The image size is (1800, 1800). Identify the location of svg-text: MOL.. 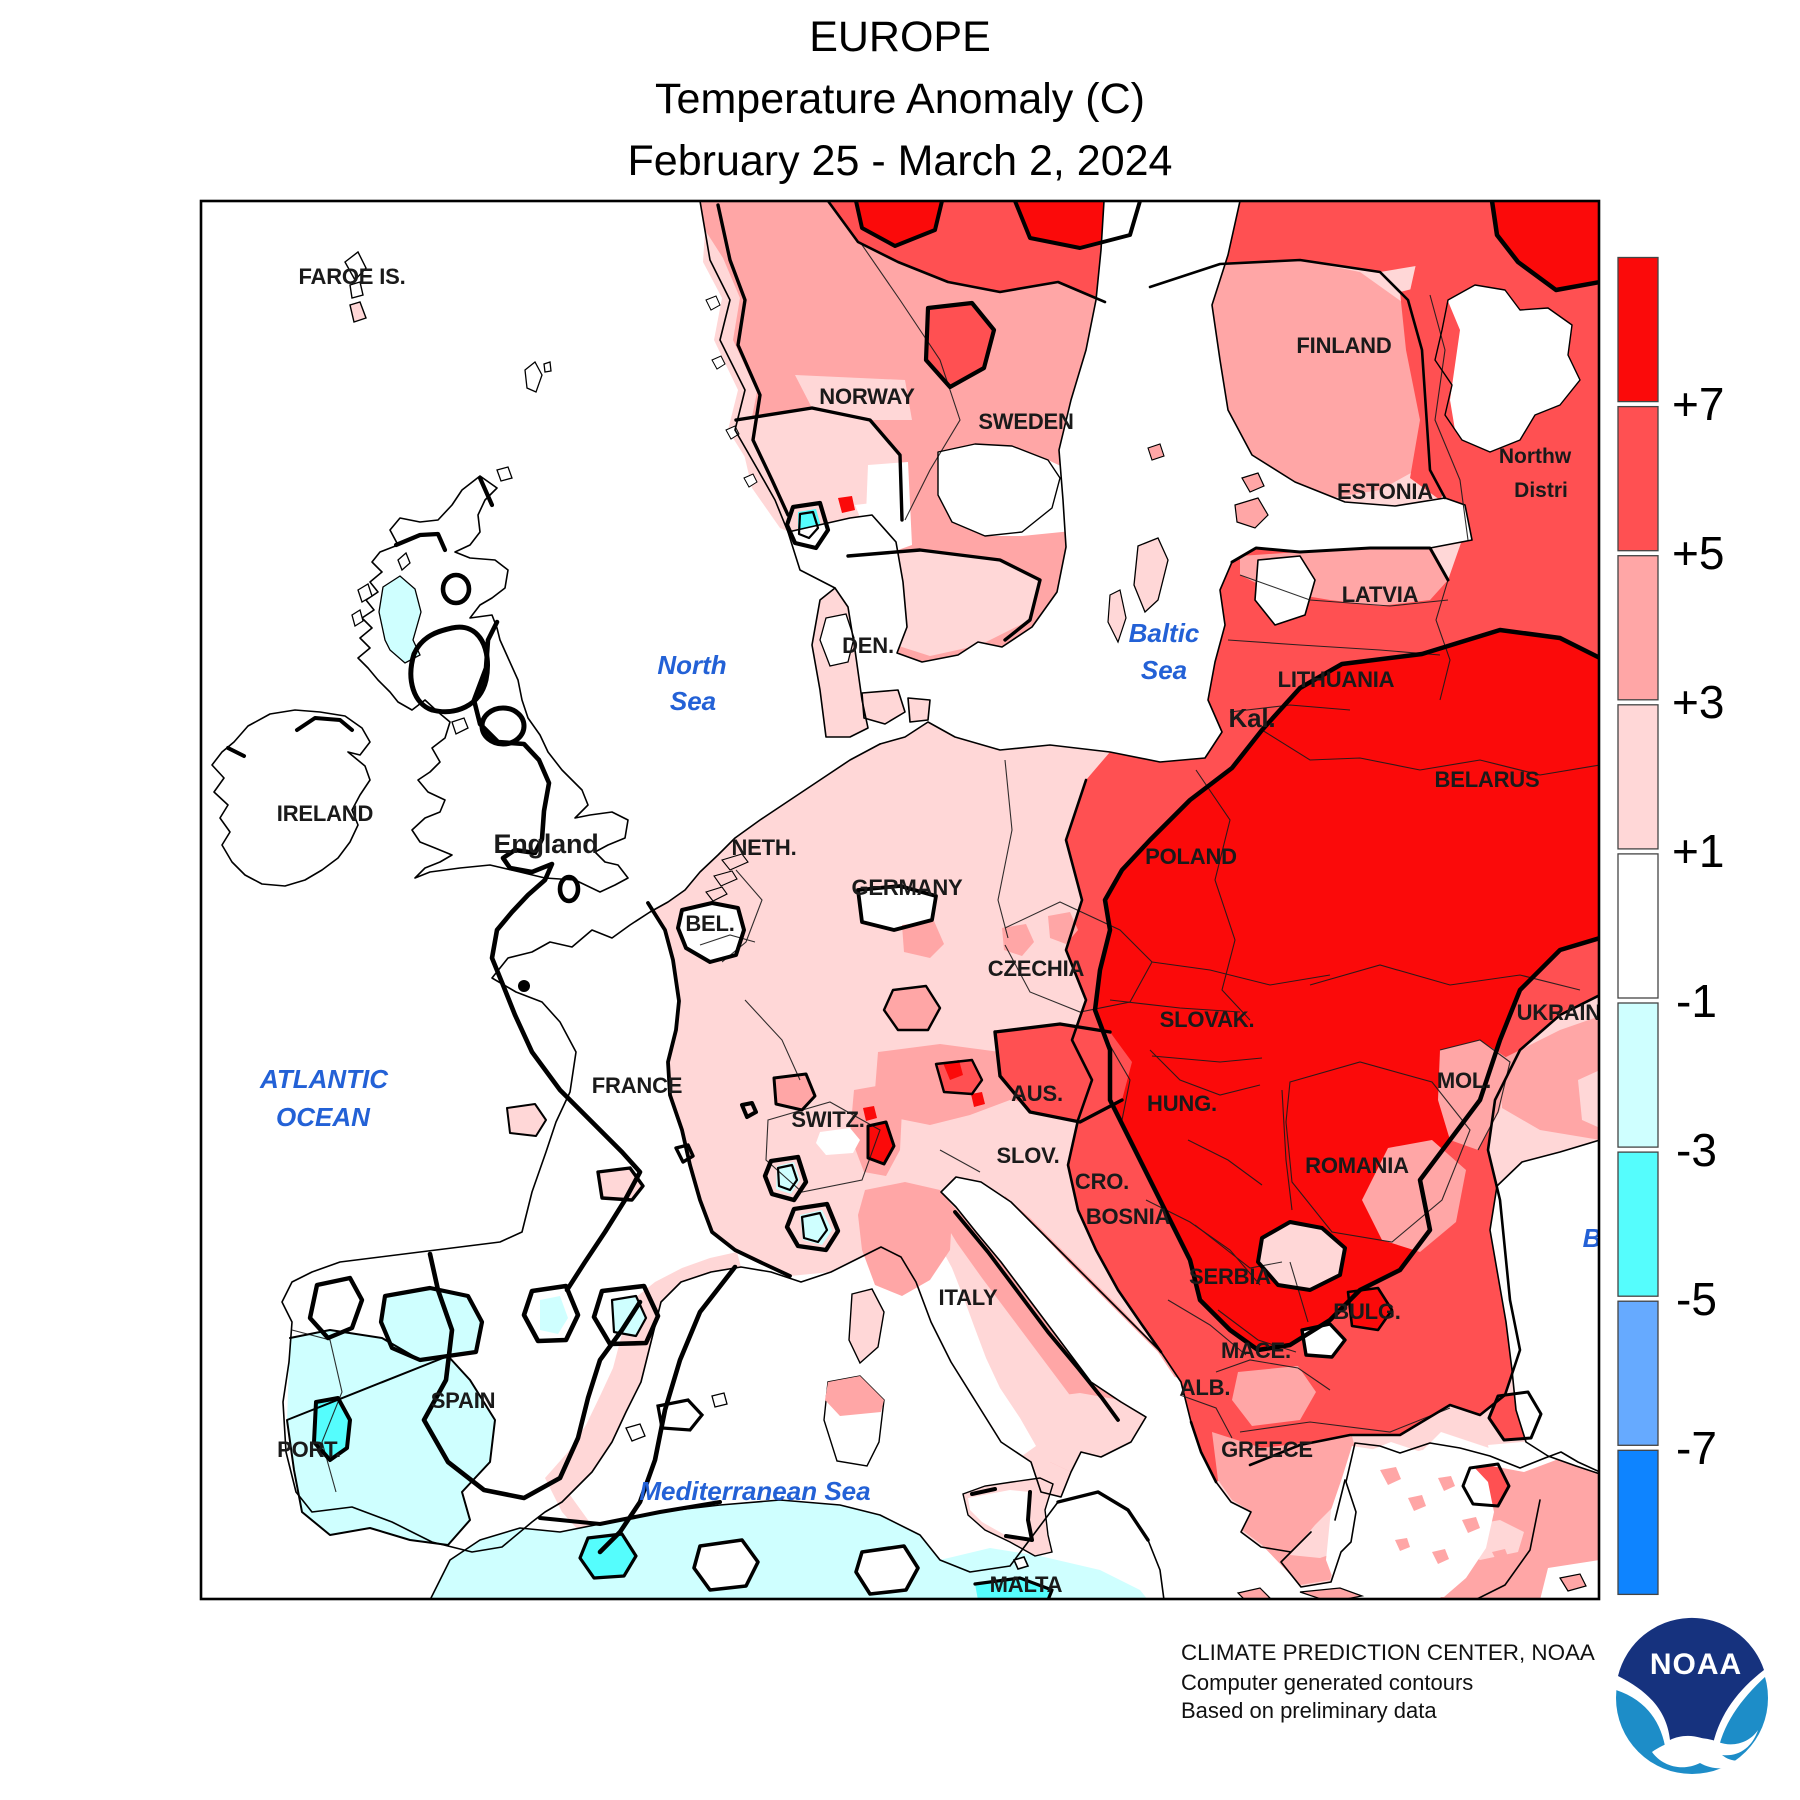
(1464, 1080).